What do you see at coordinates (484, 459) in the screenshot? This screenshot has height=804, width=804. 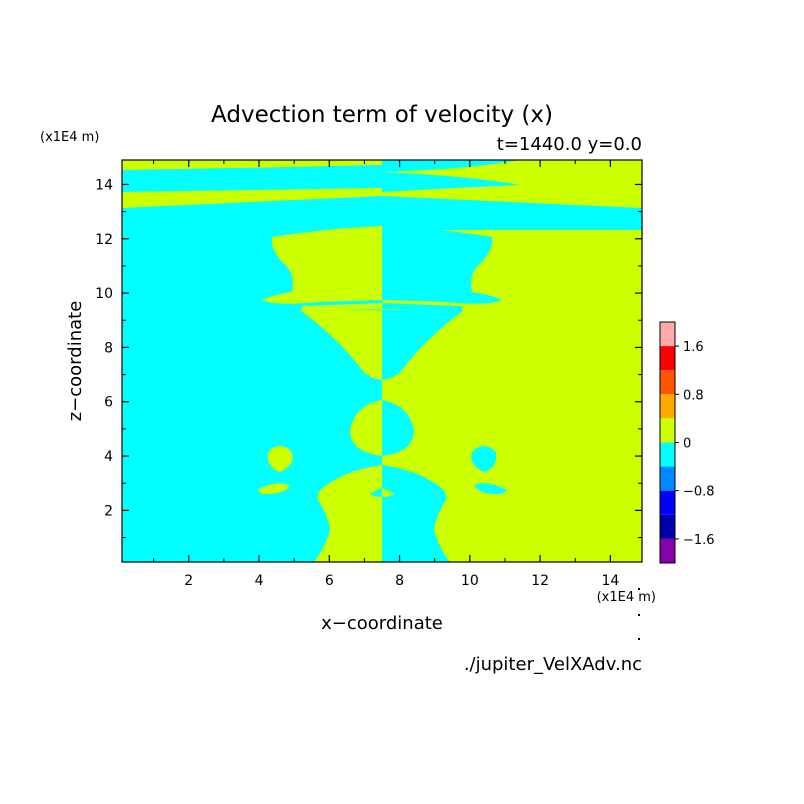 I see `contour-right-small-blob-a` at bounding box center [484, 459].